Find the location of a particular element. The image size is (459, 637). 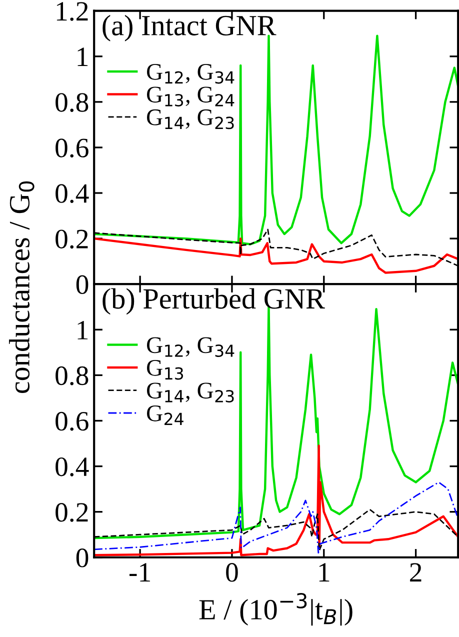

chart-title: (b) Perturbed GNR is located at coordinates (213, 301).